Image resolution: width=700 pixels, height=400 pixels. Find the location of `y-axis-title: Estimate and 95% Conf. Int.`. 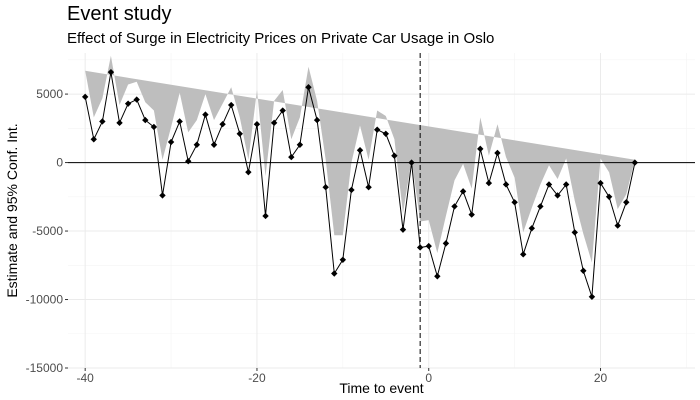

y-axis-title: Estimate and 95% Conf. Int. is located at coordinates (12, 210).